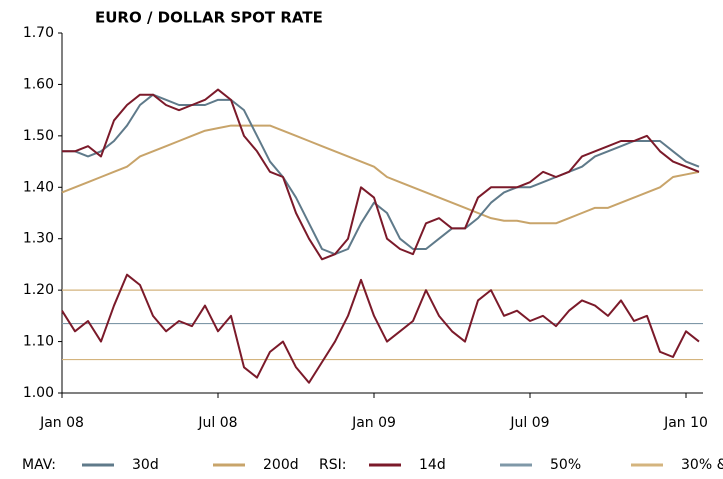  I want to click on legend-label: 30% & 70%, so click(702, 465).